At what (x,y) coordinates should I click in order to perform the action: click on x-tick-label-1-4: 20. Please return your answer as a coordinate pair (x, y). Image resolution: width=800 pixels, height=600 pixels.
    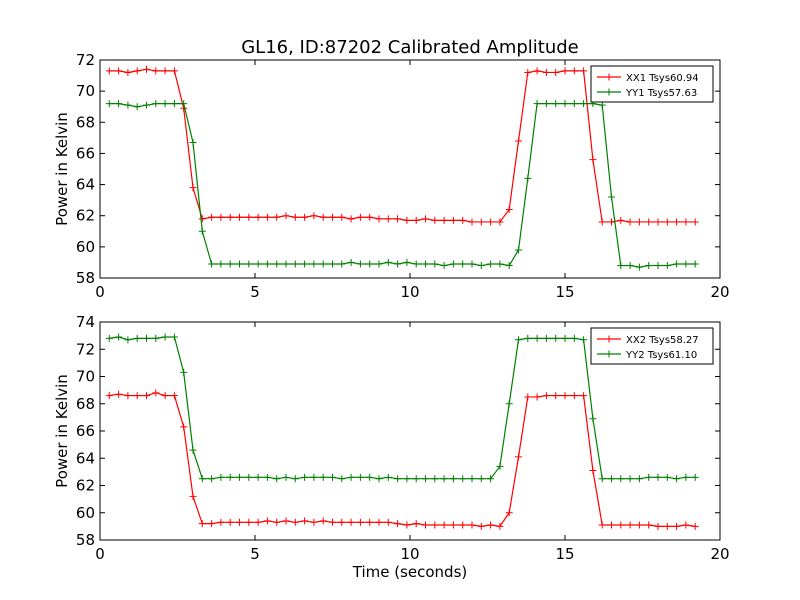
    Looking at the image, I should click on (719, 554).